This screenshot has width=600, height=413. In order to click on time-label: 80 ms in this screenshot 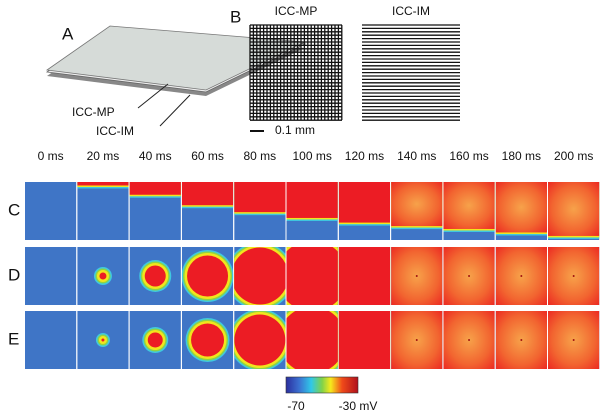, I will do `click(260, 156)`.